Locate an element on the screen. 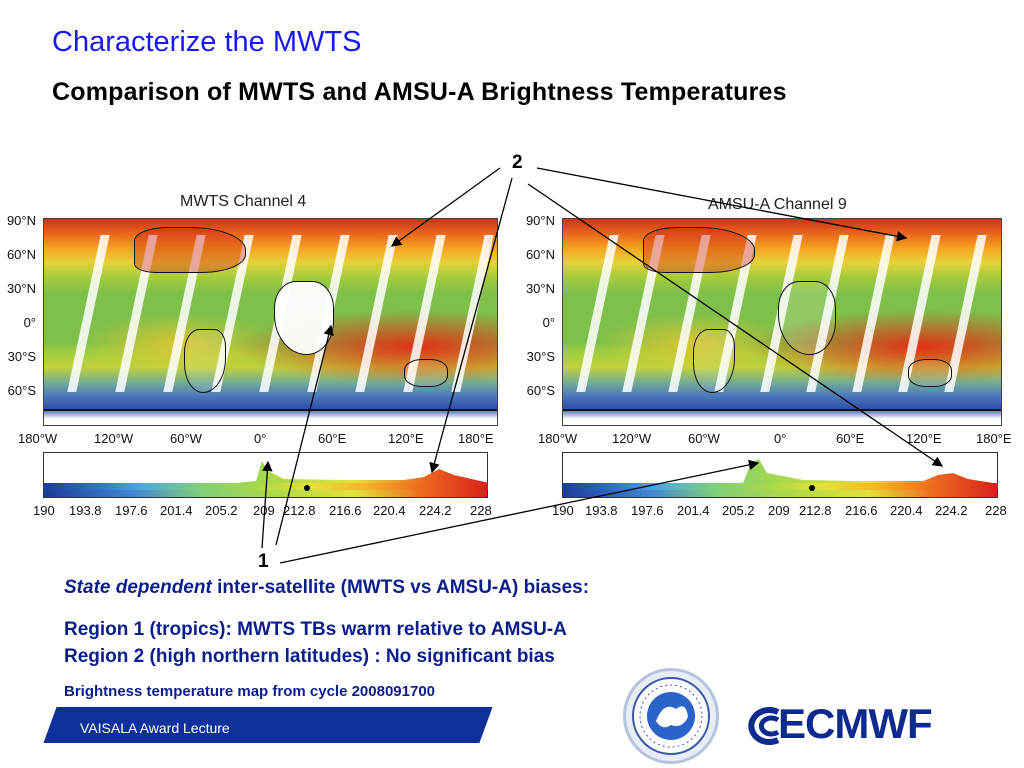 The image size is (1024, 768). footer-label: VAISALA Award Lecture is located at coordinates (155, 728).